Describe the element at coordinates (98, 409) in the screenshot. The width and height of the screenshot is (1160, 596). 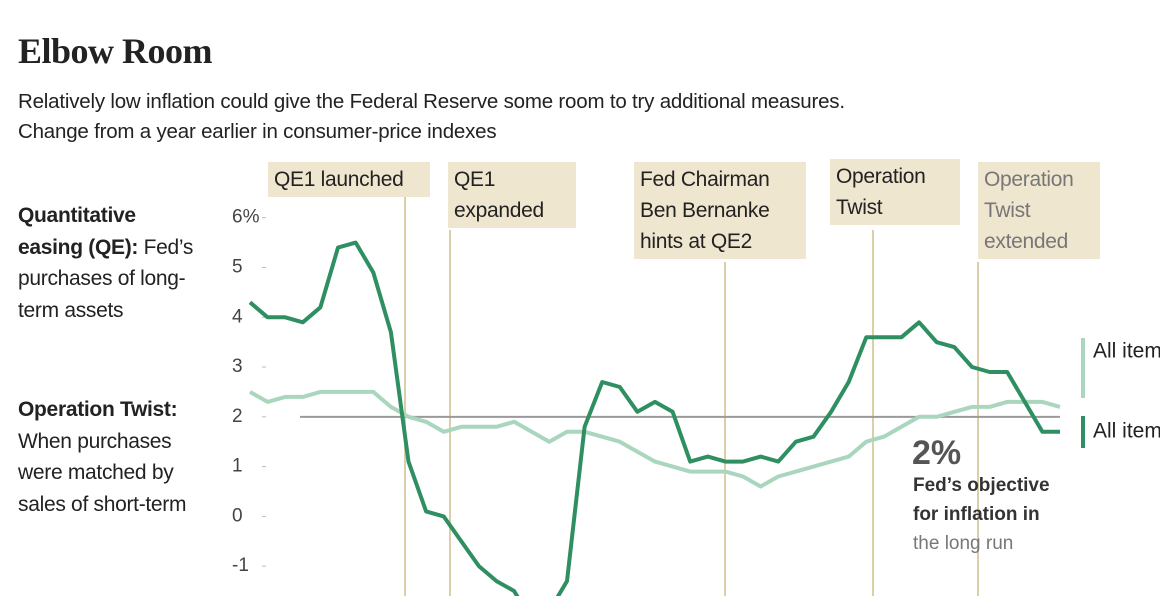
I see `sidebar-term: Operation Twist:` at that location.